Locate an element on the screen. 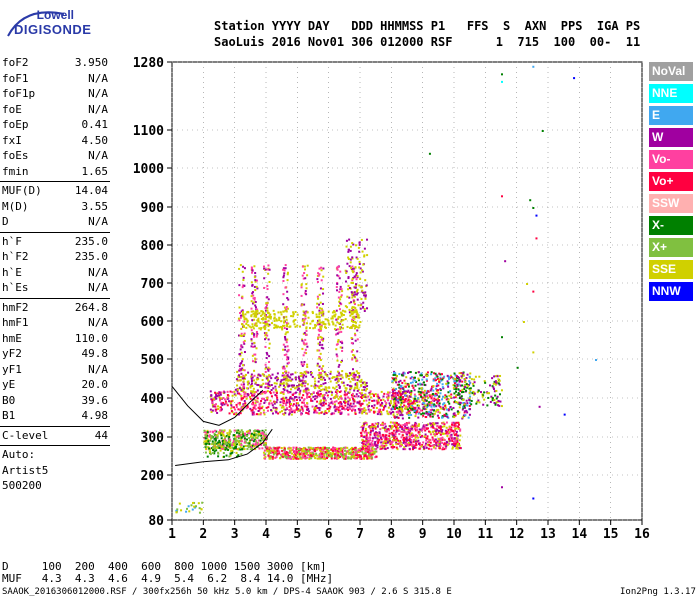 This screenshot has width=700, height=600. param-g2-2: D N/A is located at coordinates (55, 222).